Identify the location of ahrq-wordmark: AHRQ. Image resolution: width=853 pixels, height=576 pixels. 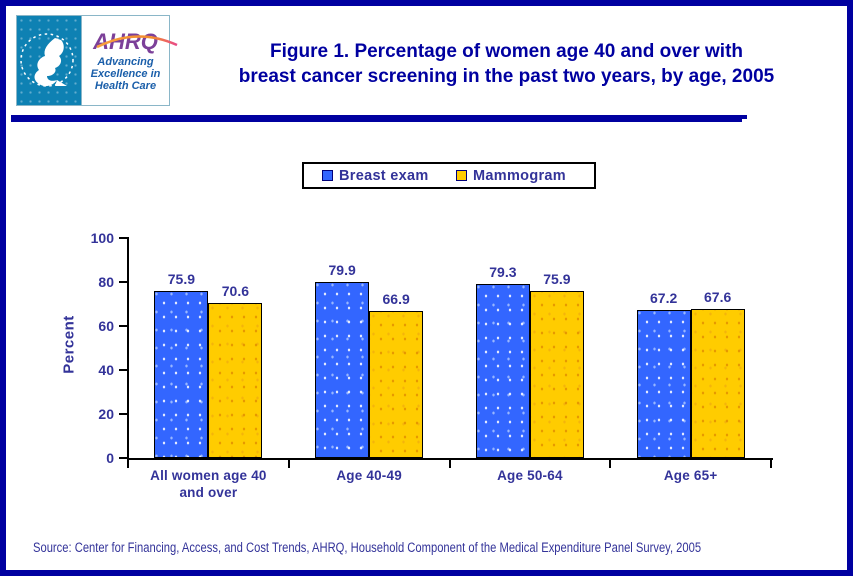
(135, 41).